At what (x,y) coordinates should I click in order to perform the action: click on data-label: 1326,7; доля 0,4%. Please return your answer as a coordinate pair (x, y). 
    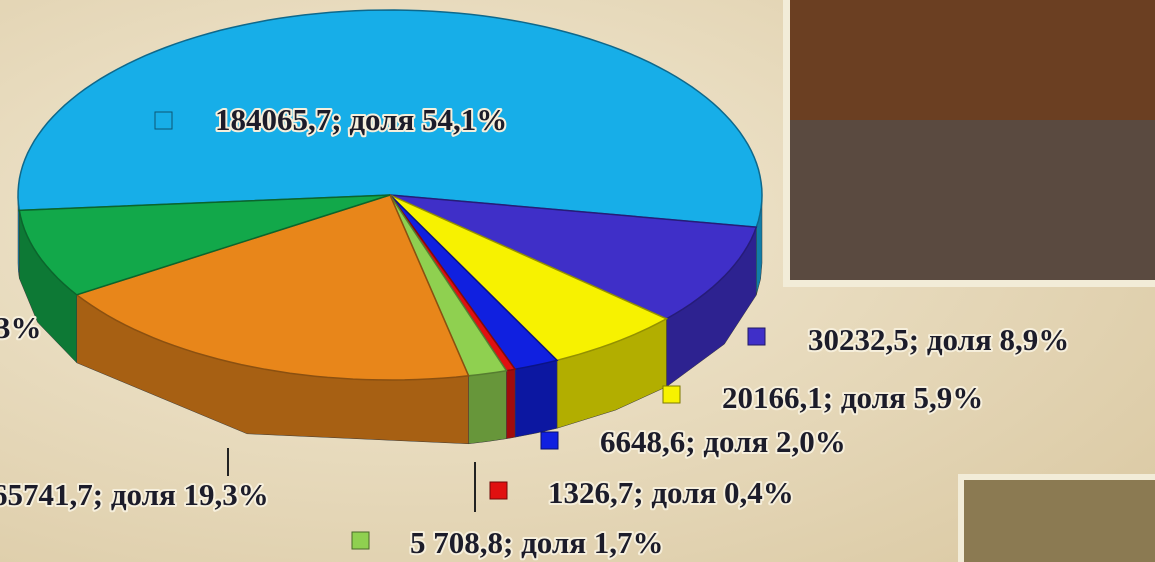
    Looking at the image, I should click on (671, 492).